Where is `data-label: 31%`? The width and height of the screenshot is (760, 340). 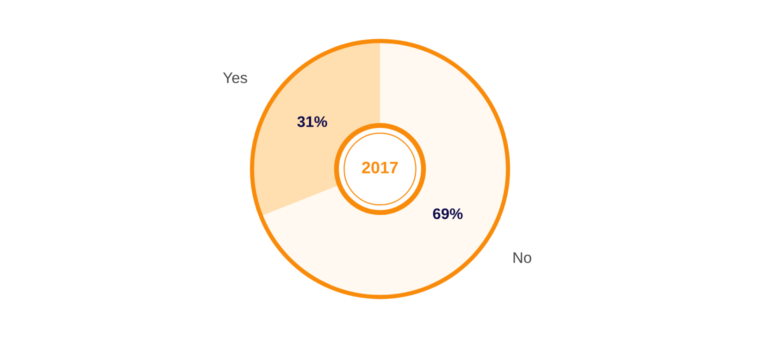
data-label: 31% is located at coordinates (312, 122).